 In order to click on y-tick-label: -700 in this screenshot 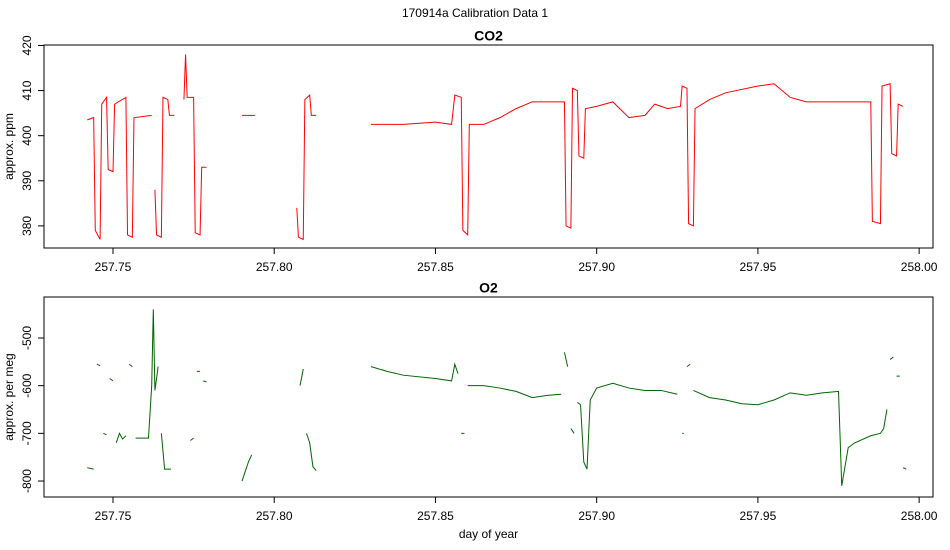, I will do `click(27, 433)`.